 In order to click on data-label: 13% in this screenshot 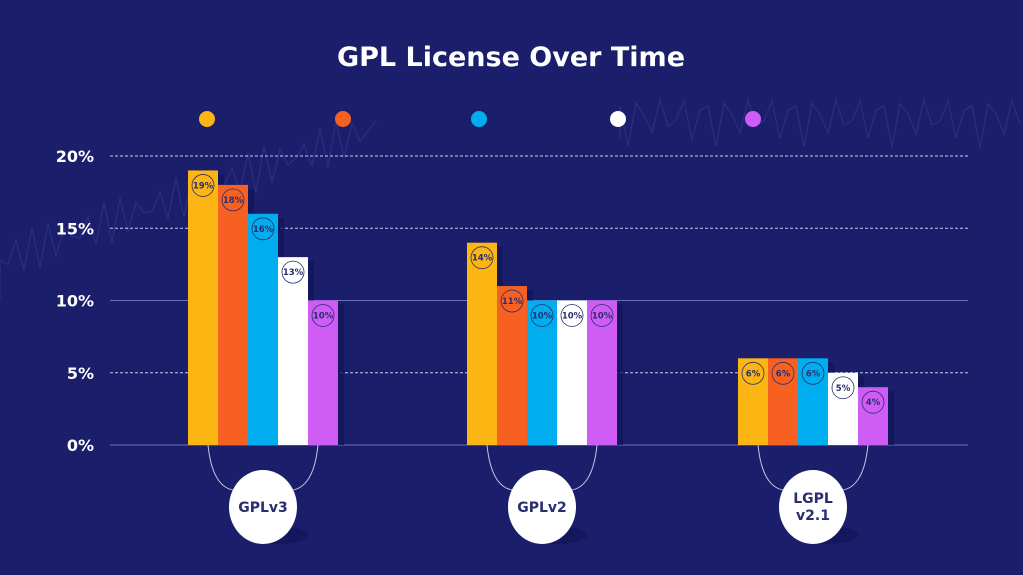, I will do `click(293, 273)`.